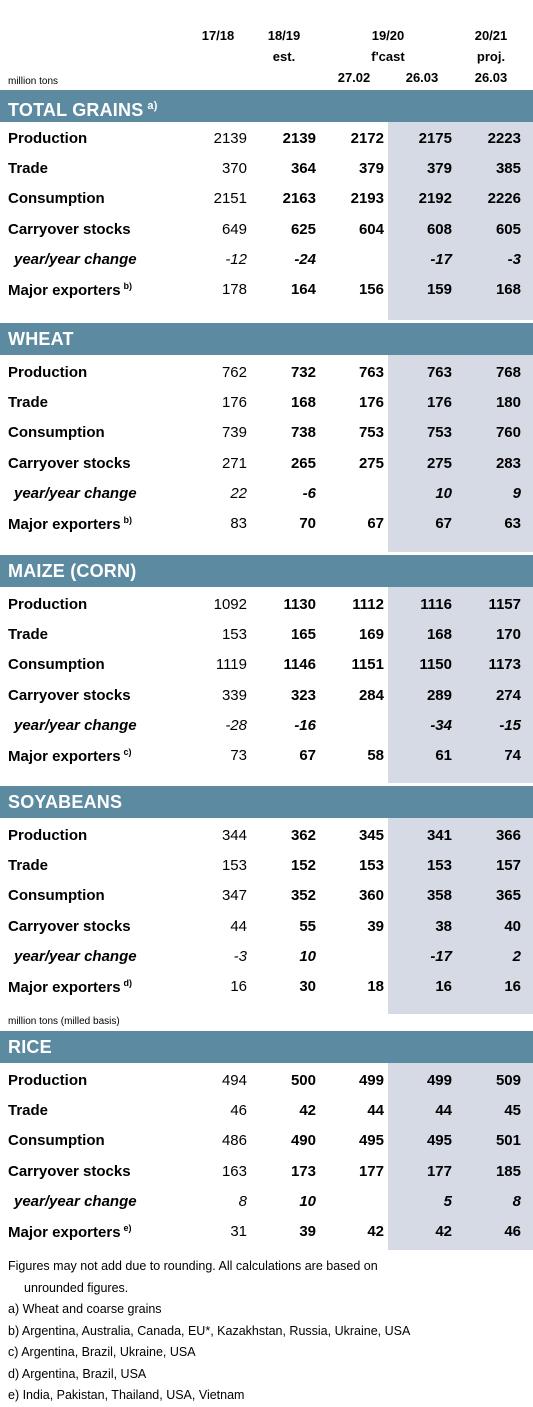 This screenshot has height=1407, width=533. Describe the element at coordinates (230, 199) in the screenshot. I see `cell-value: 2151` at that location.